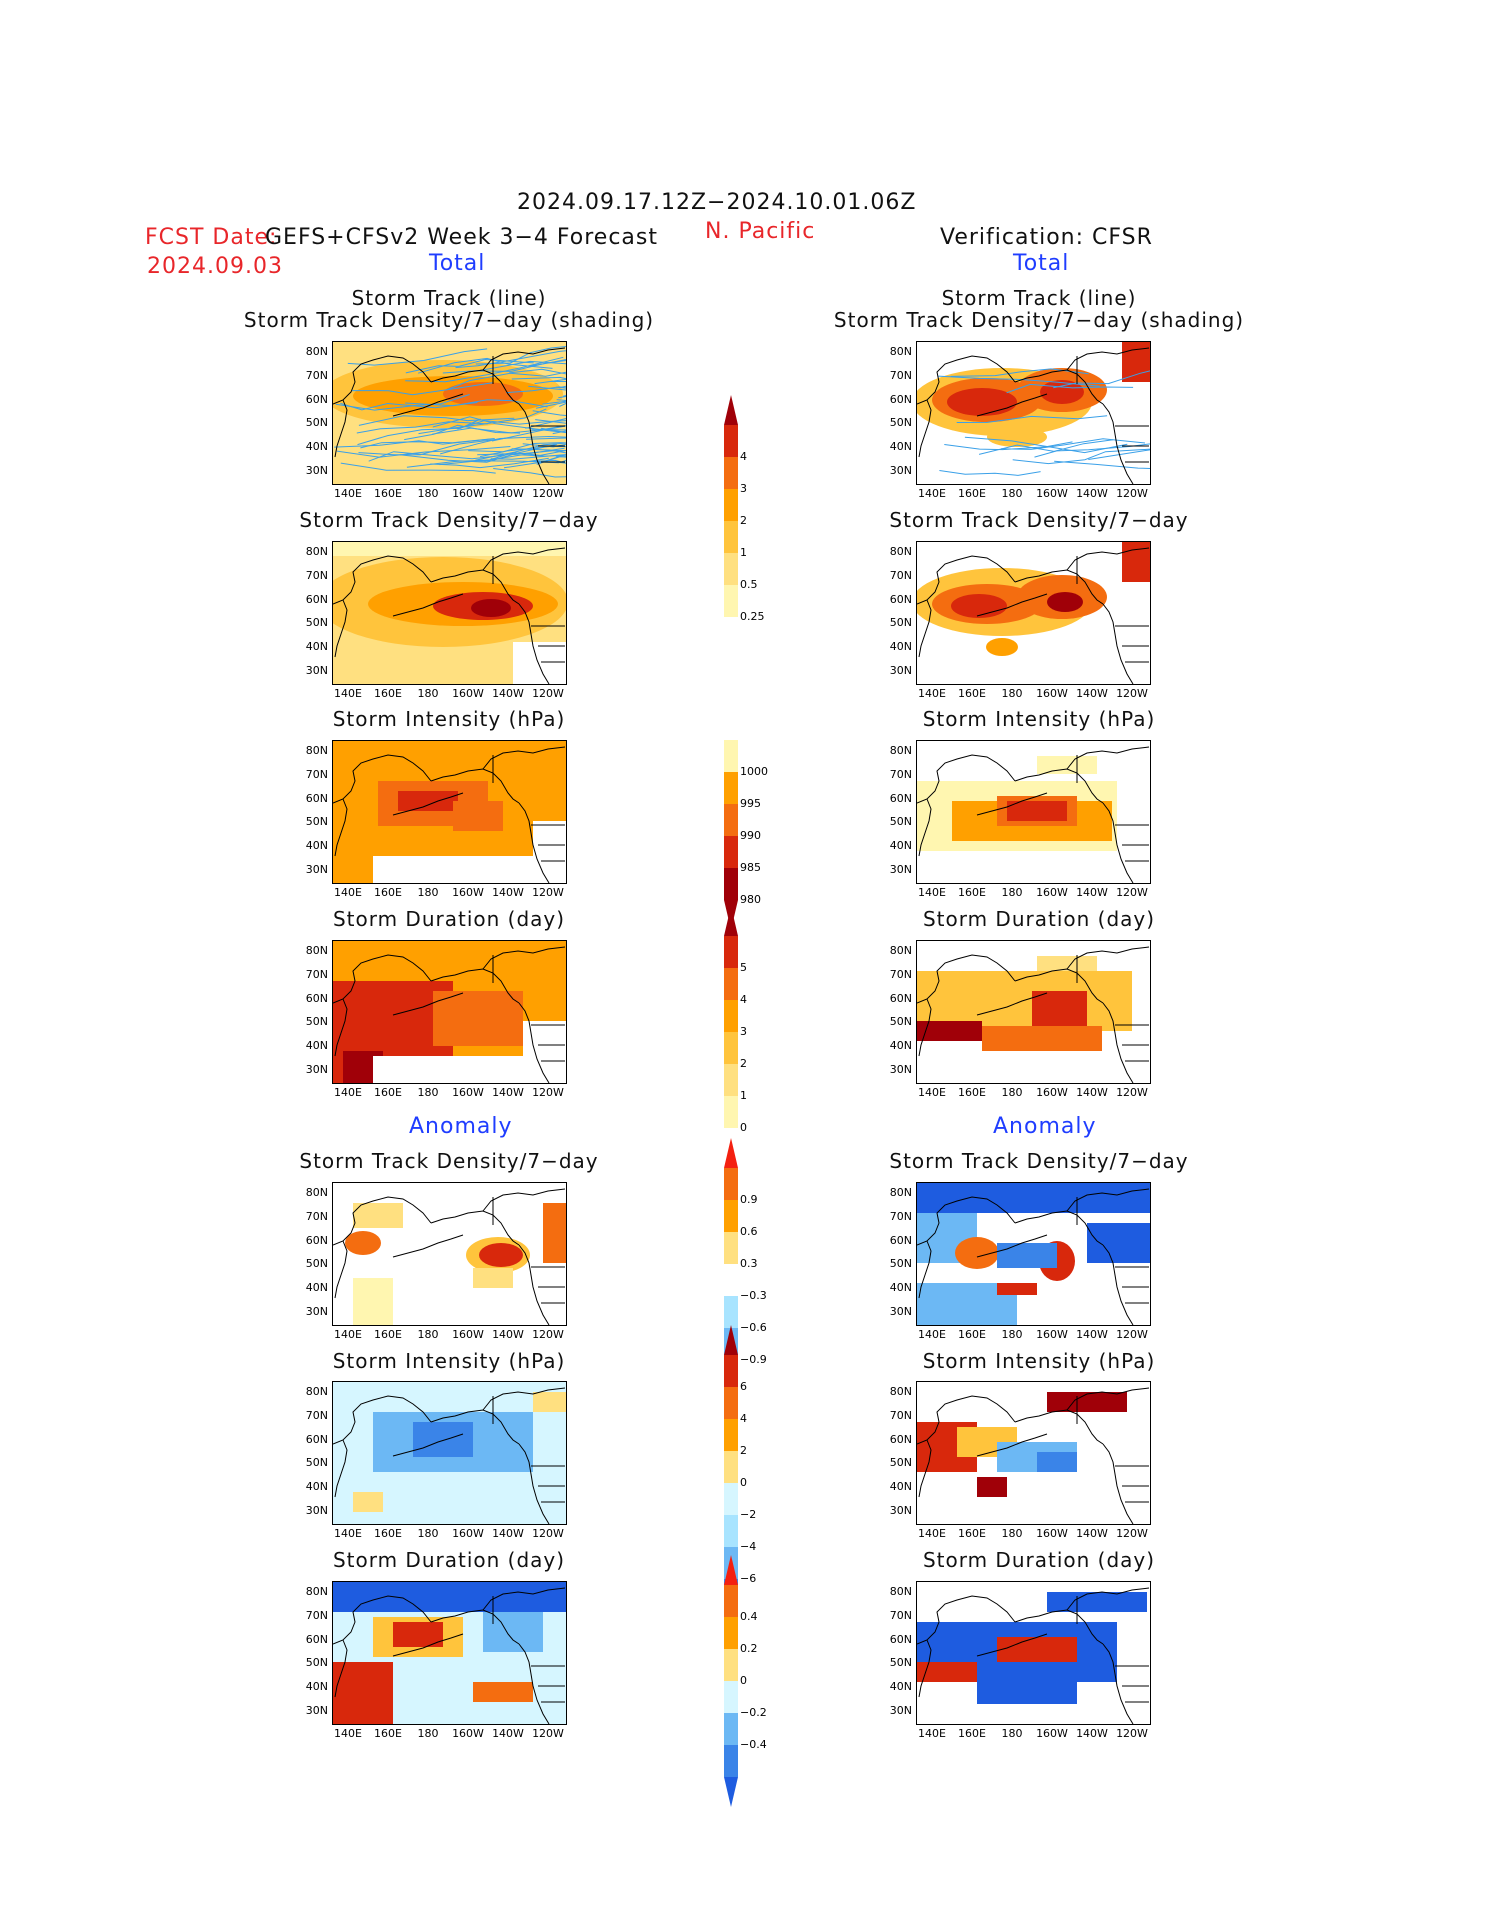  I want to click on map-panel-fcstTrack, so click(449, 413).